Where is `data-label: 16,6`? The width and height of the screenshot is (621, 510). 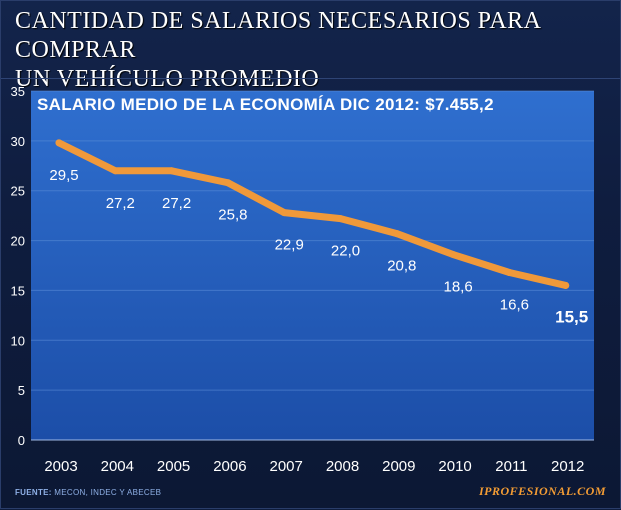
data-label: 16,6 is located at coordinates (514, 304).